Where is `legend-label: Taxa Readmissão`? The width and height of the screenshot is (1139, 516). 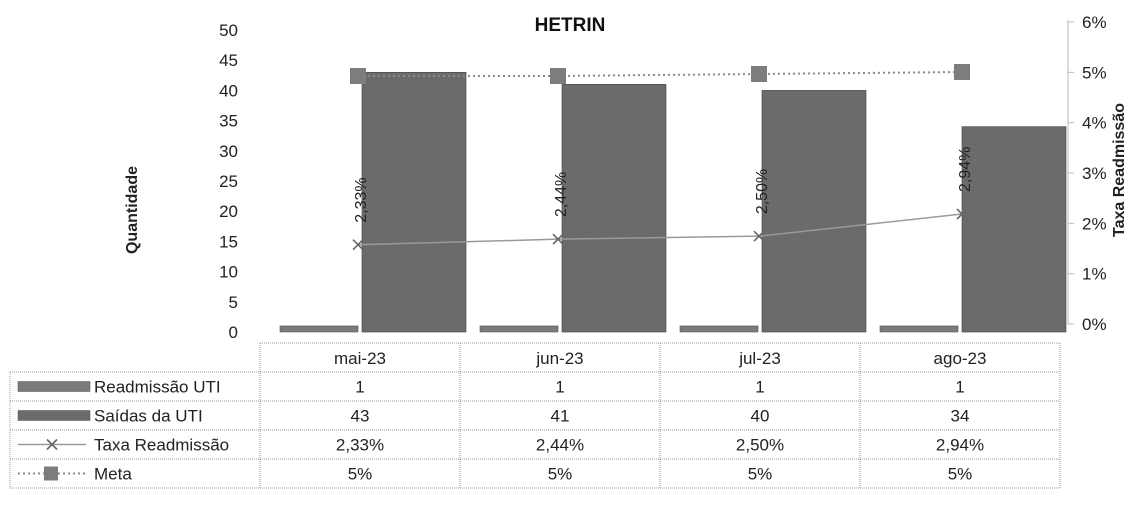
legend-label: Taxa Readmissão is located at coordinates (161, 445).